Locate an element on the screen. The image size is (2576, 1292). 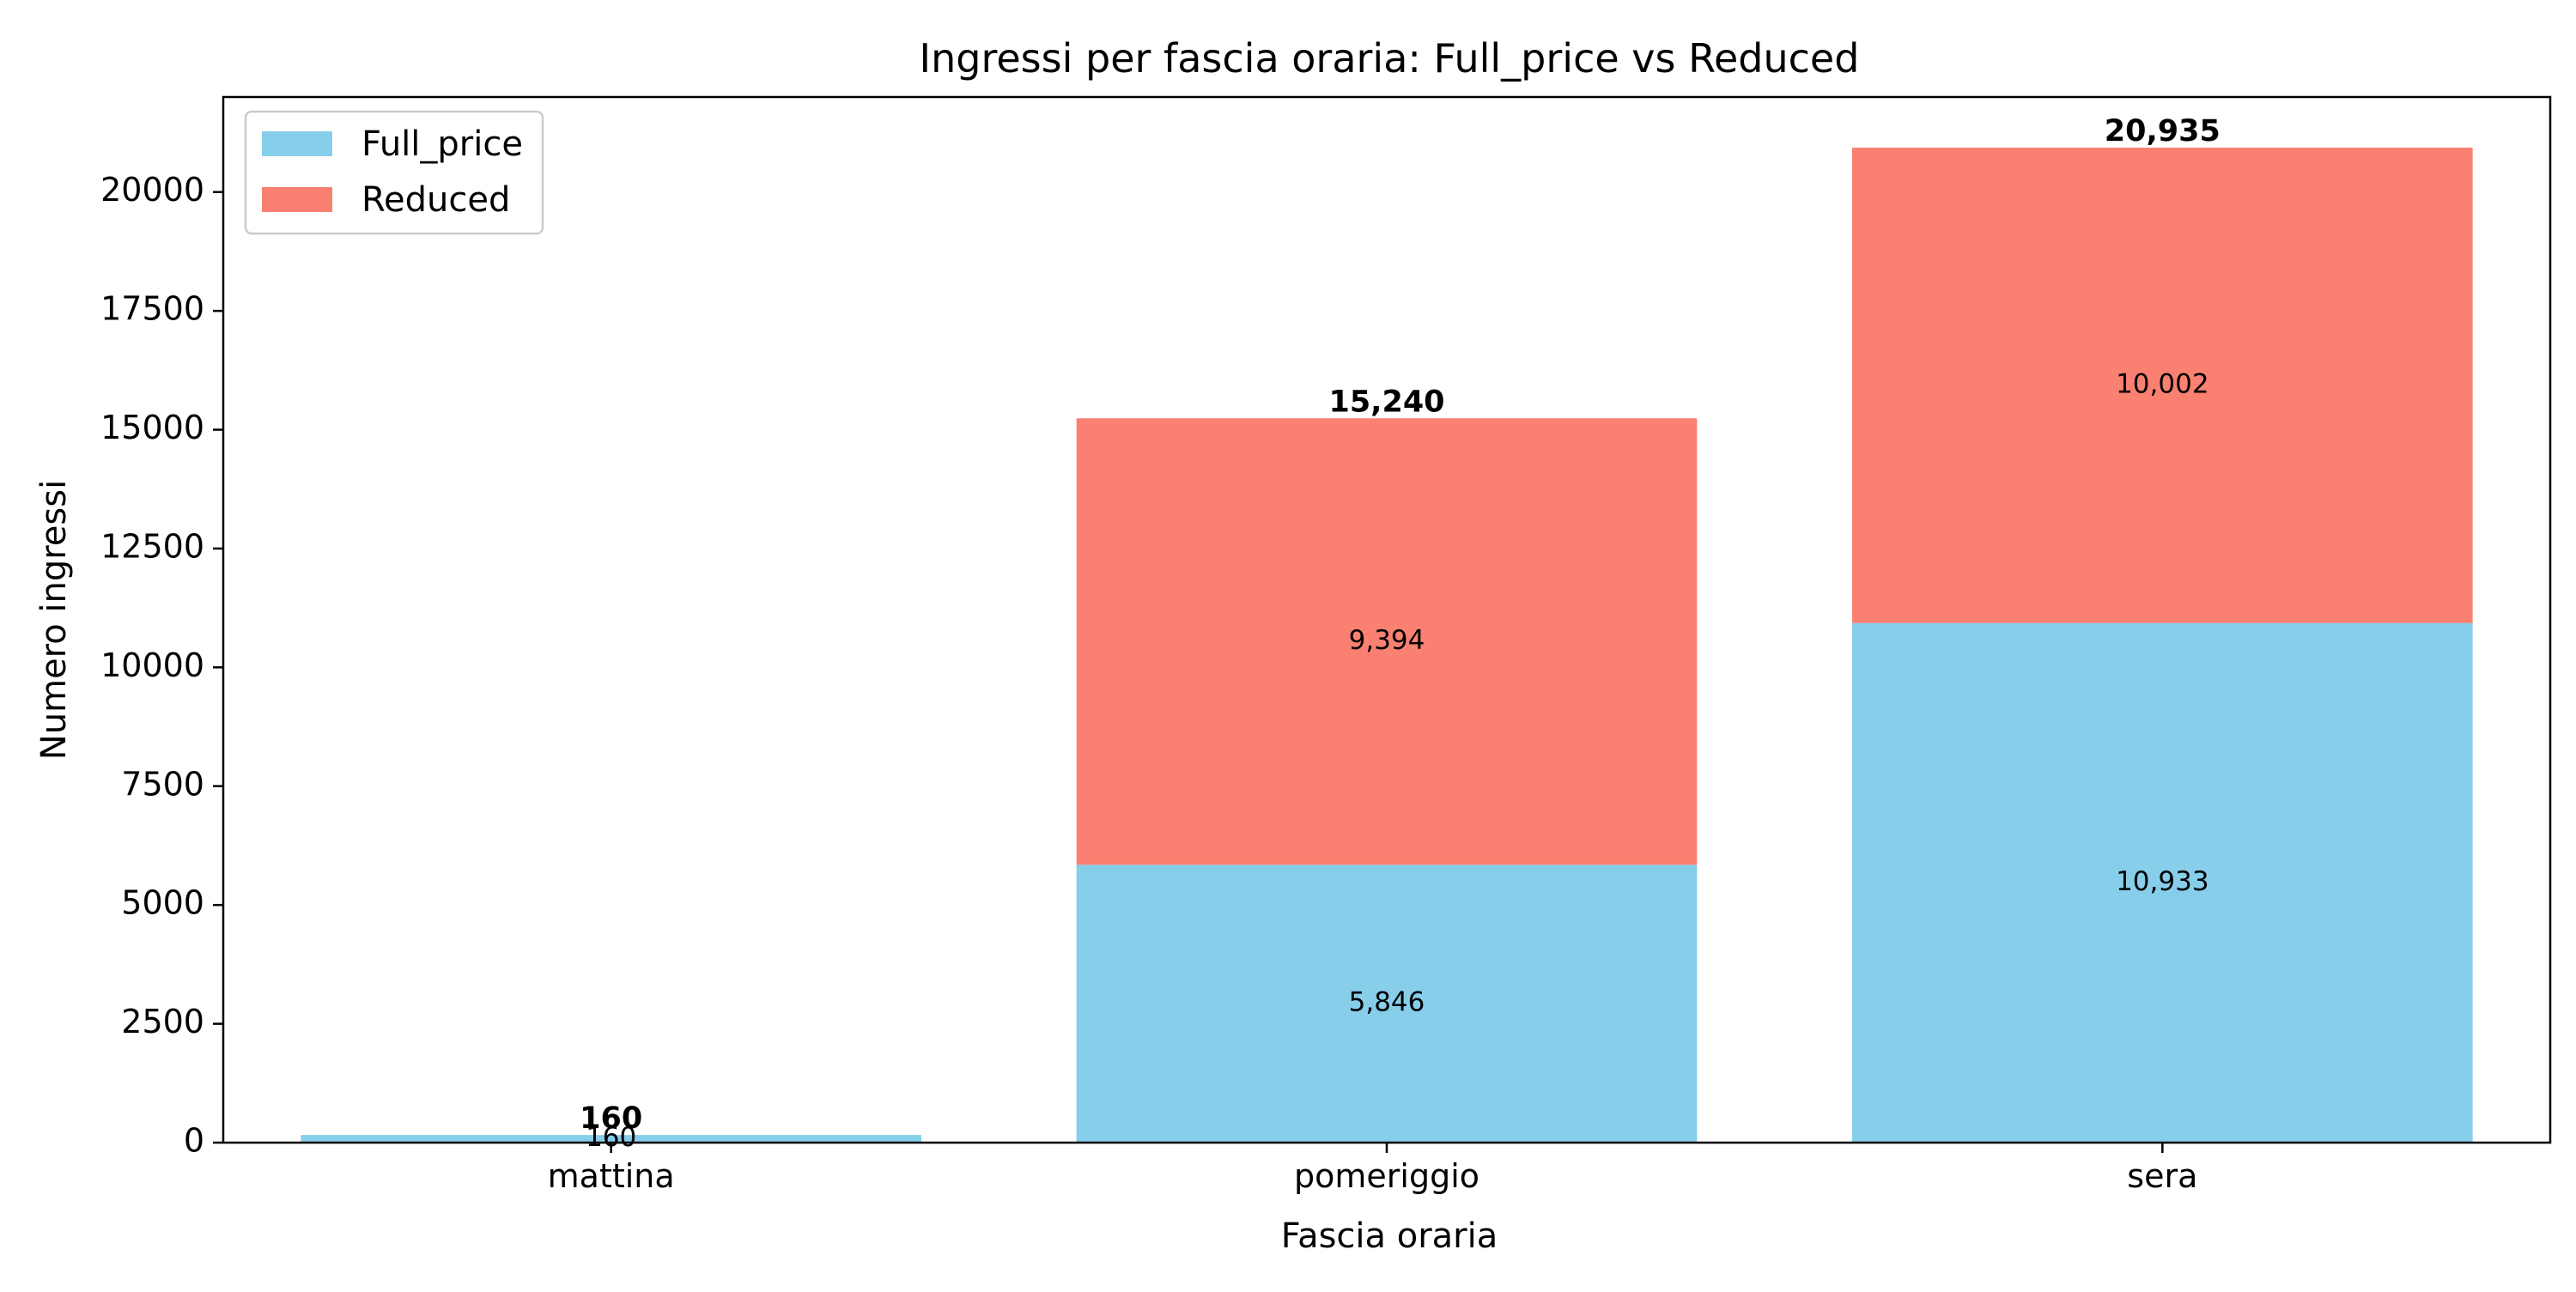
y-tick-label: 12500 is located at coordinates (152, 546).